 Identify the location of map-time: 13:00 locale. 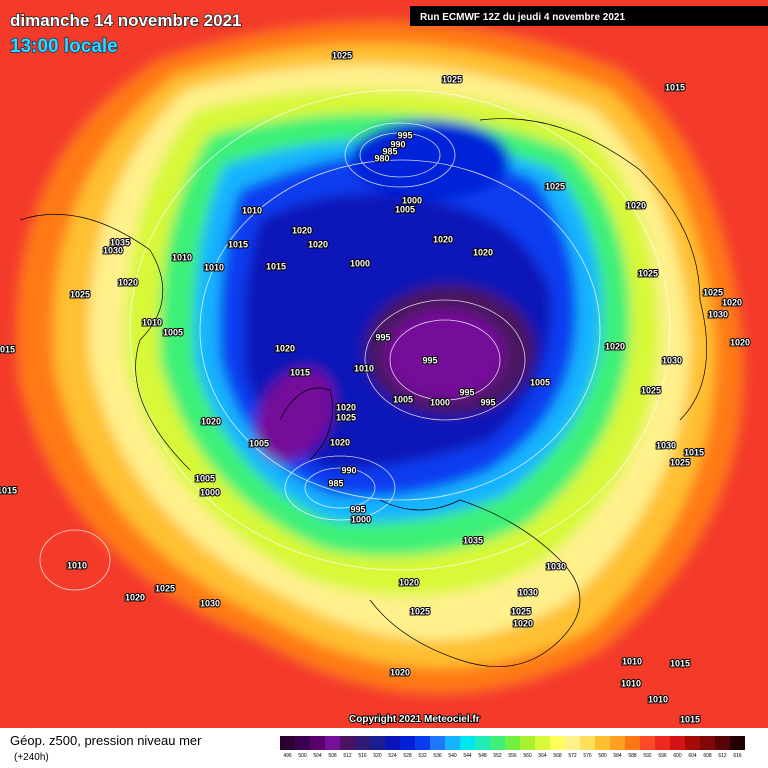
(64, 46).